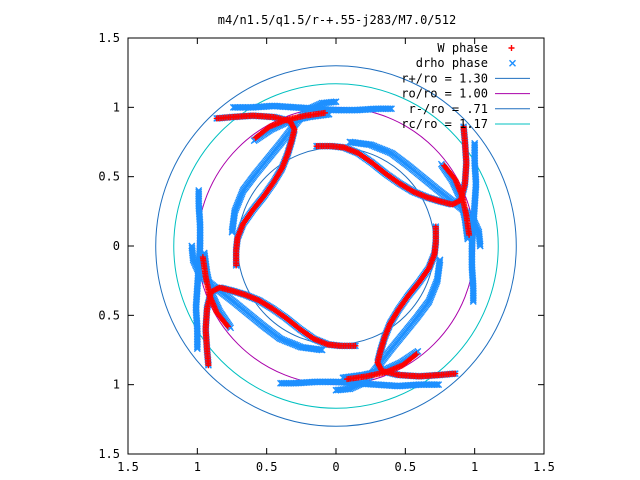  What do you see at coordinates (512, 63) in the screenshot?
I see `legend-marker-cross` at bounding box center [512, 63].